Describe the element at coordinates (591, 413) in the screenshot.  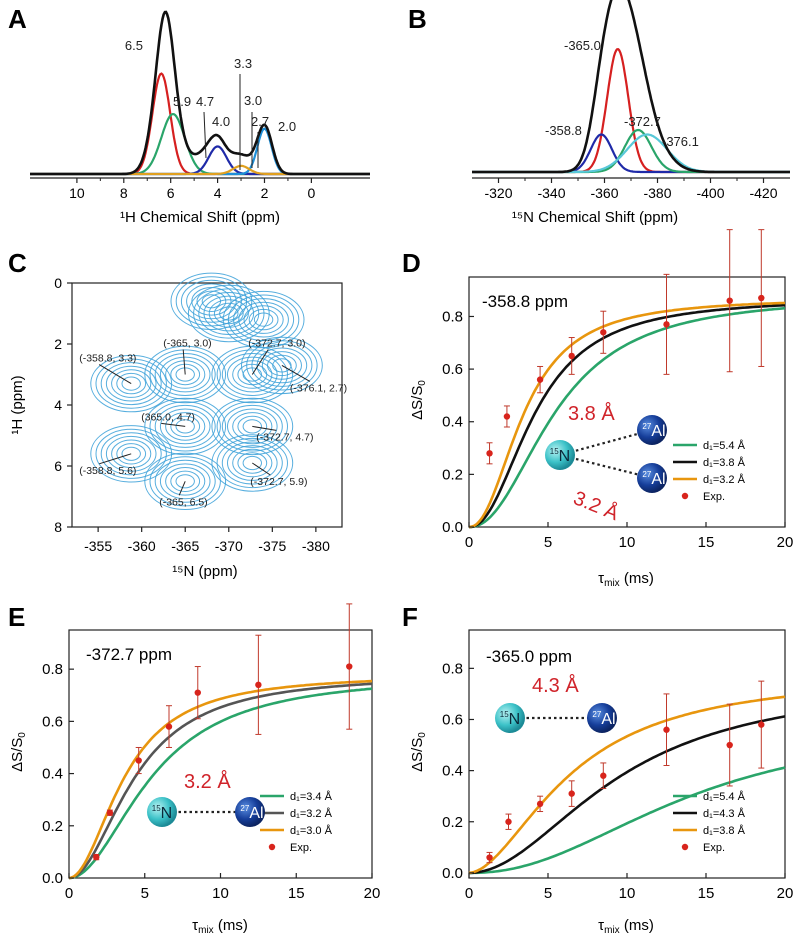
I see `distance-label: 3.8 Å` at that location.